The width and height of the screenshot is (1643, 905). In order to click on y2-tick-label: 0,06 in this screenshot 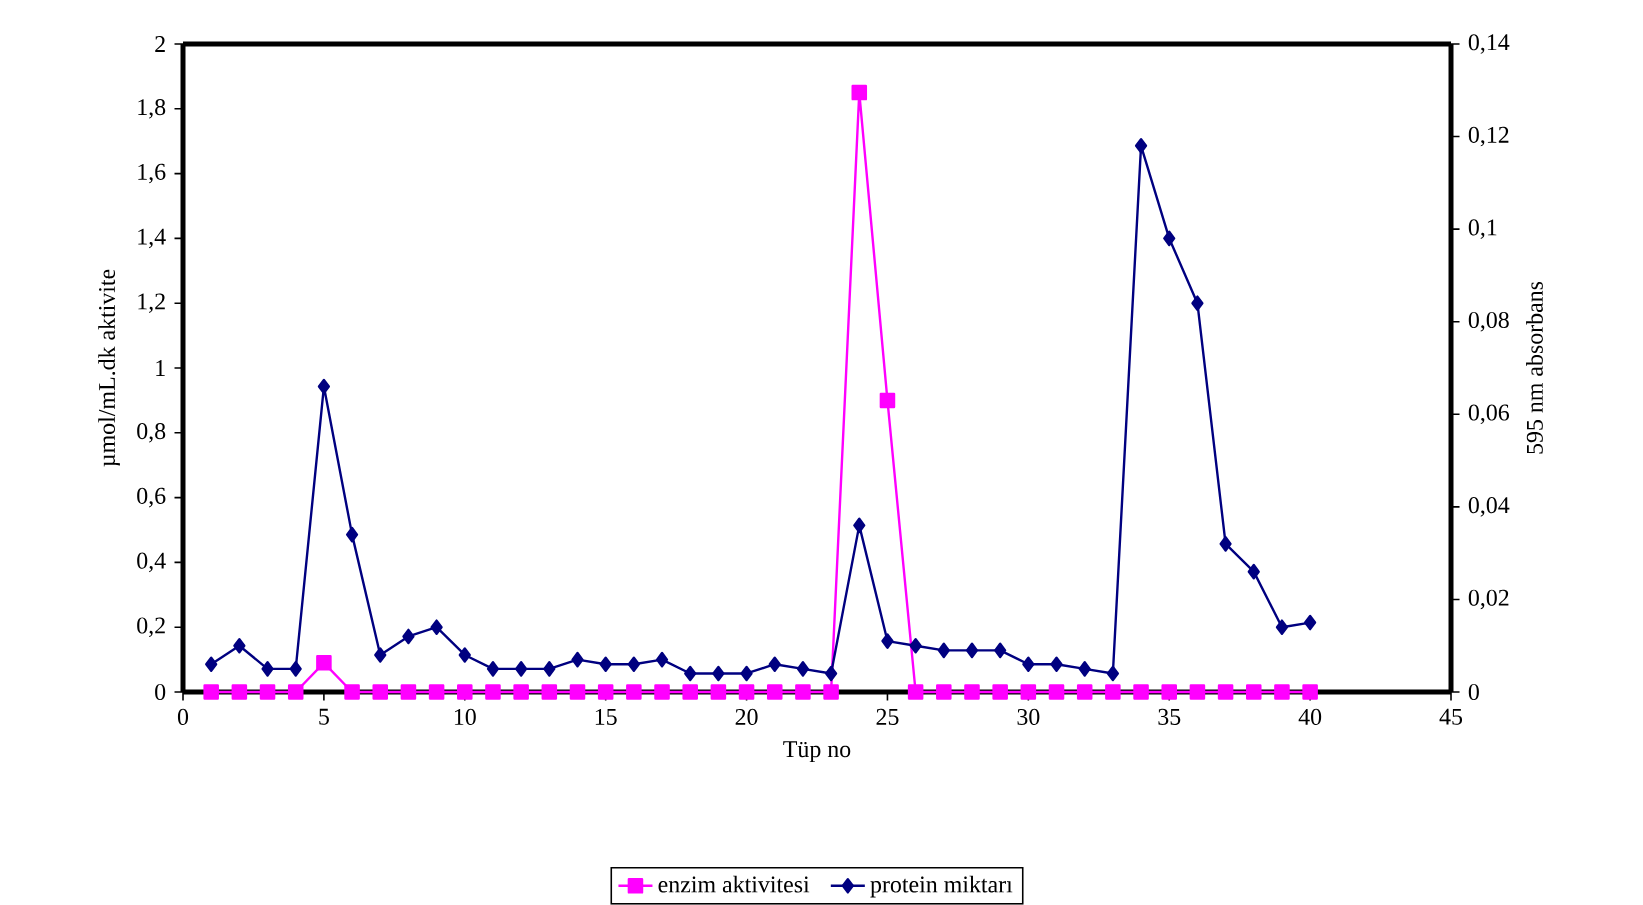, I will do `click(1489, 414)`.